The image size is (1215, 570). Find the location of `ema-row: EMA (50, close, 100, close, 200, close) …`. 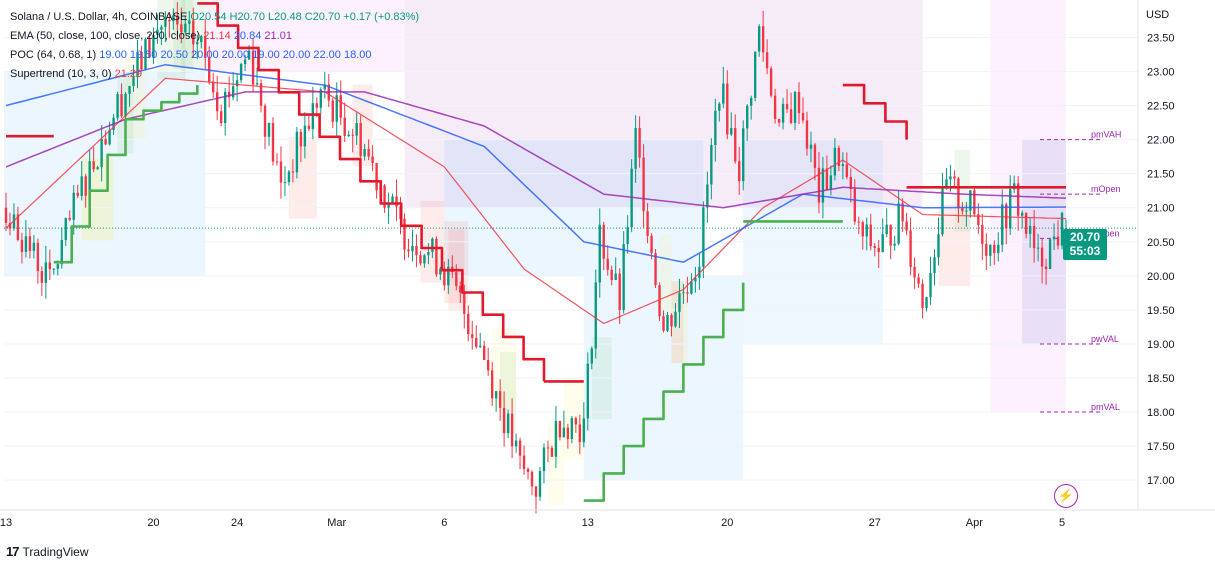

ema-row: EMA (50, close, 100, close, 200, close) … is located at coordinates (214, 36).